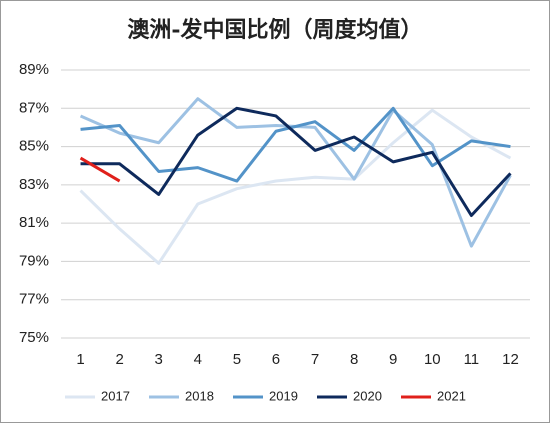  I want to click on legend-label: 2020, so click(367, 395).